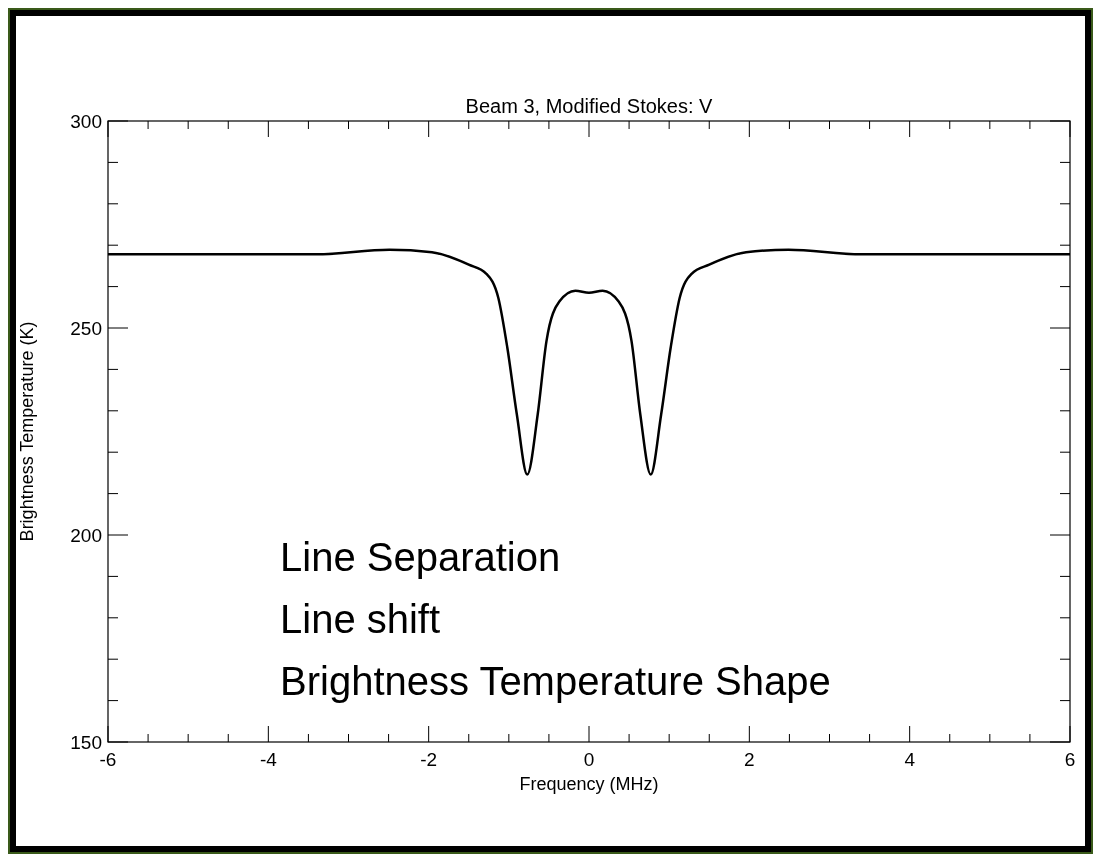 This screenshot has width=1101, height=862. What do you see at coordinates (749, 759) in the screenshot?
I see `x-tick-label: 2` at bounding box center [749, 759].